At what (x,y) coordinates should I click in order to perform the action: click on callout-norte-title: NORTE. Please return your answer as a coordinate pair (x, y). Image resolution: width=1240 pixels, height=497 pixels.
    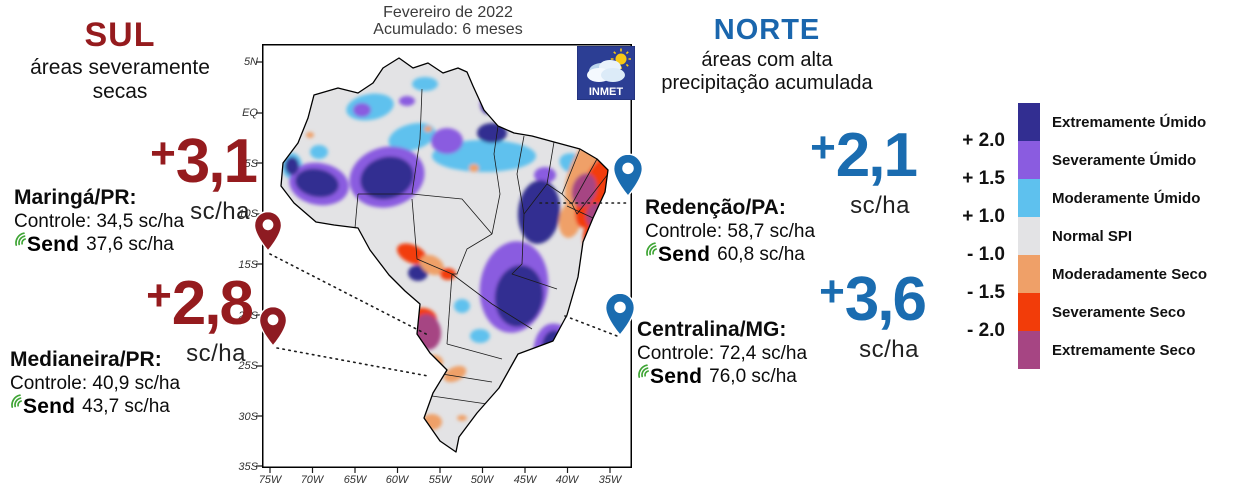
    Looking at the image, I should click on (767, 30).